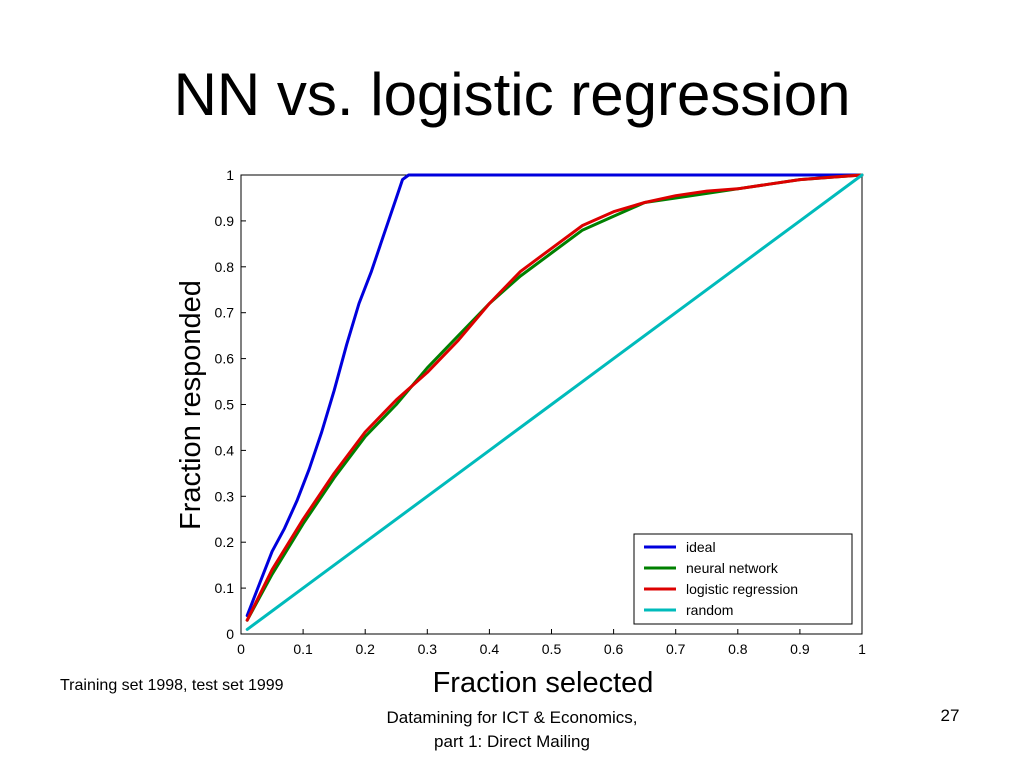  I want to click on x-tick-label: 0.4, so click(490, 649).